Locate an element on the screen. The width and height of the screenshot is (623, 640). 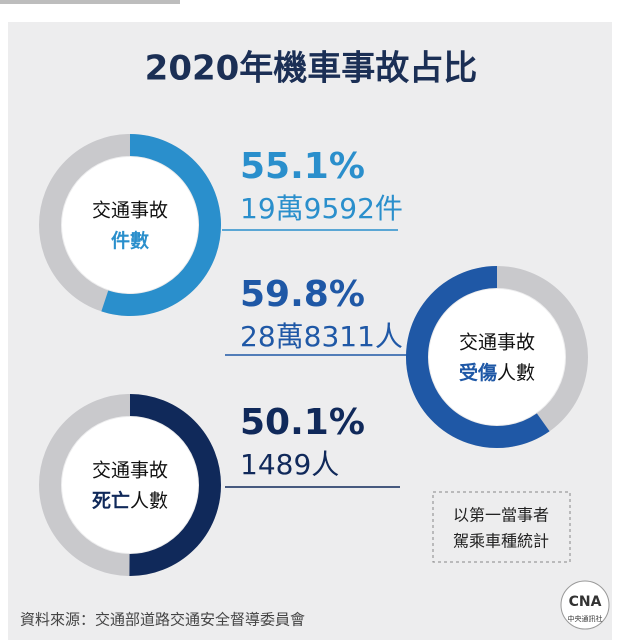
logo-name: 中央通訊社 is located at coordinates (585, 618).